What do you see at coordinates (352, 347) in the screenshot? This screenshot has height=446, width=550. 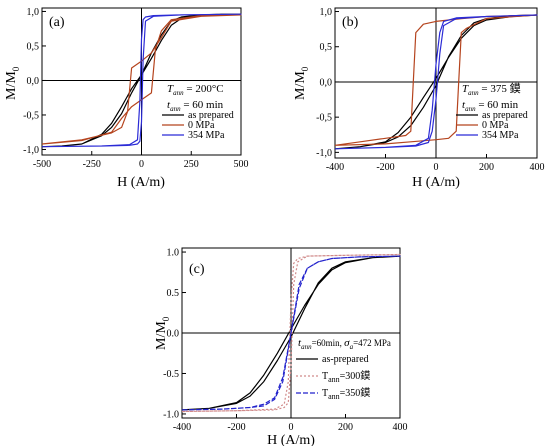 I see `annotation-sigma-subscript: a` at bounding box center [352, 347].